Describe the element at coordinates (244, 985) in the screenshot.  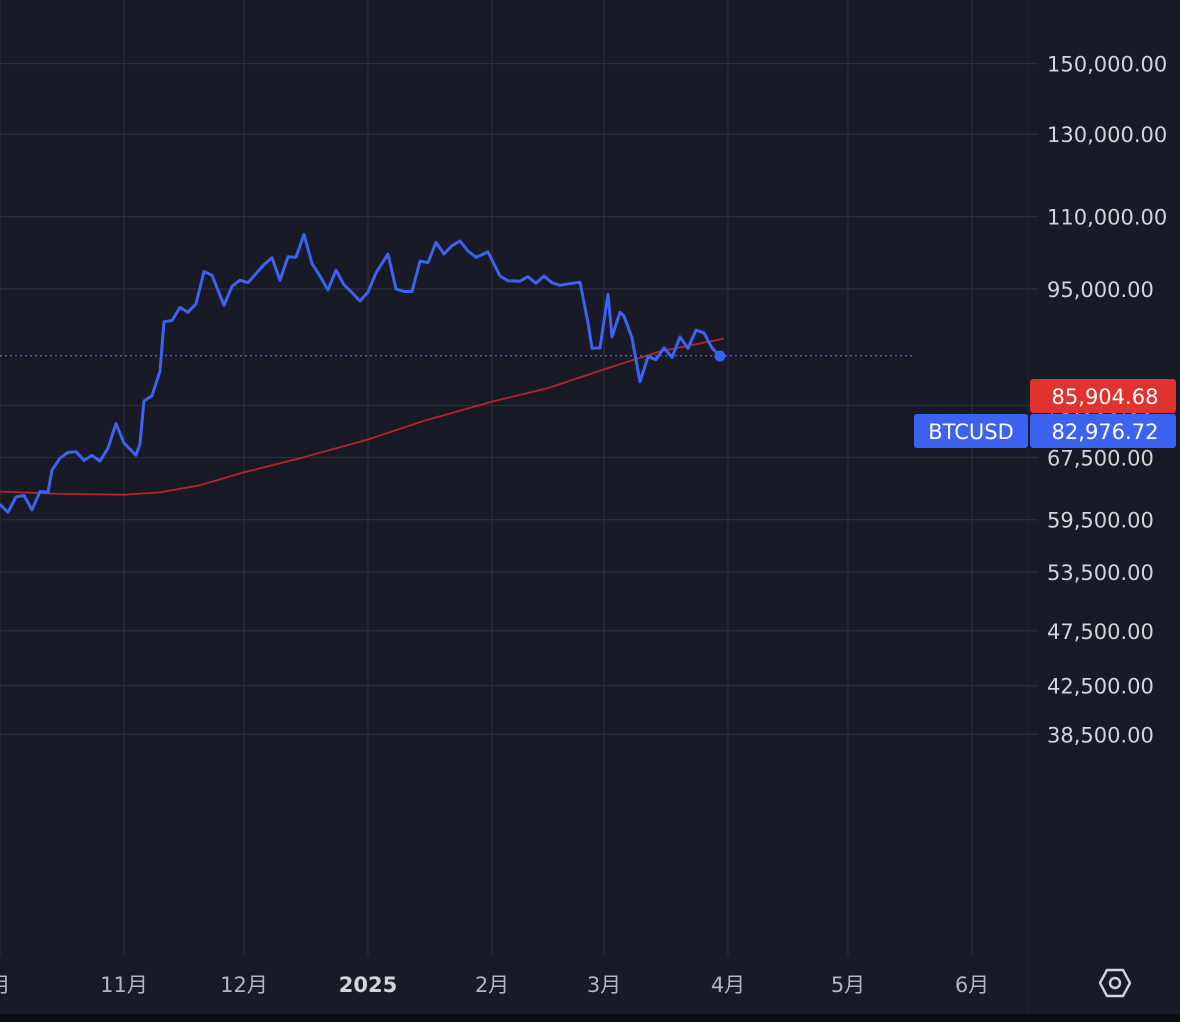
I see `x-tick-label: 12月` at that location.